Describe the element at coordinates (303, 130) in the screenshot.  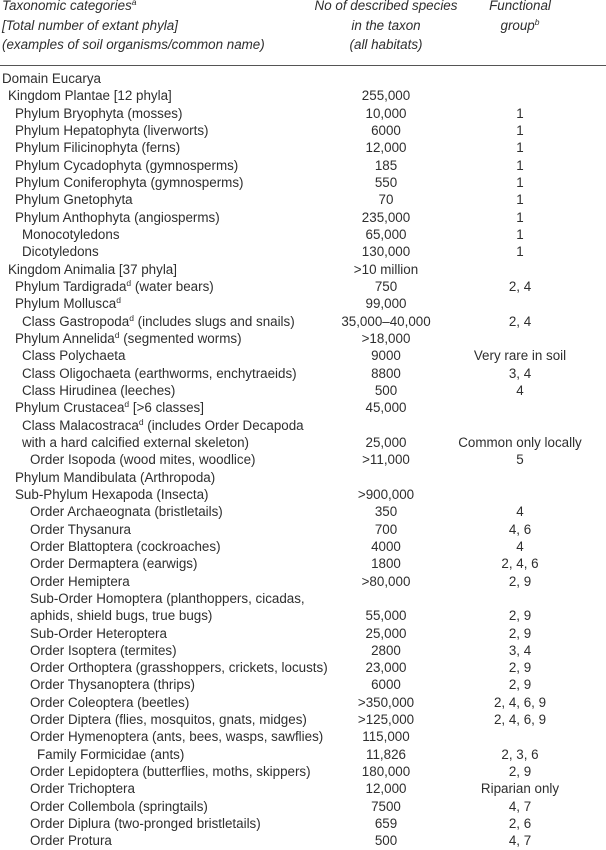
I see `table-row: Phylum Hepatophyta (liverworts) 6000 1` at that location.